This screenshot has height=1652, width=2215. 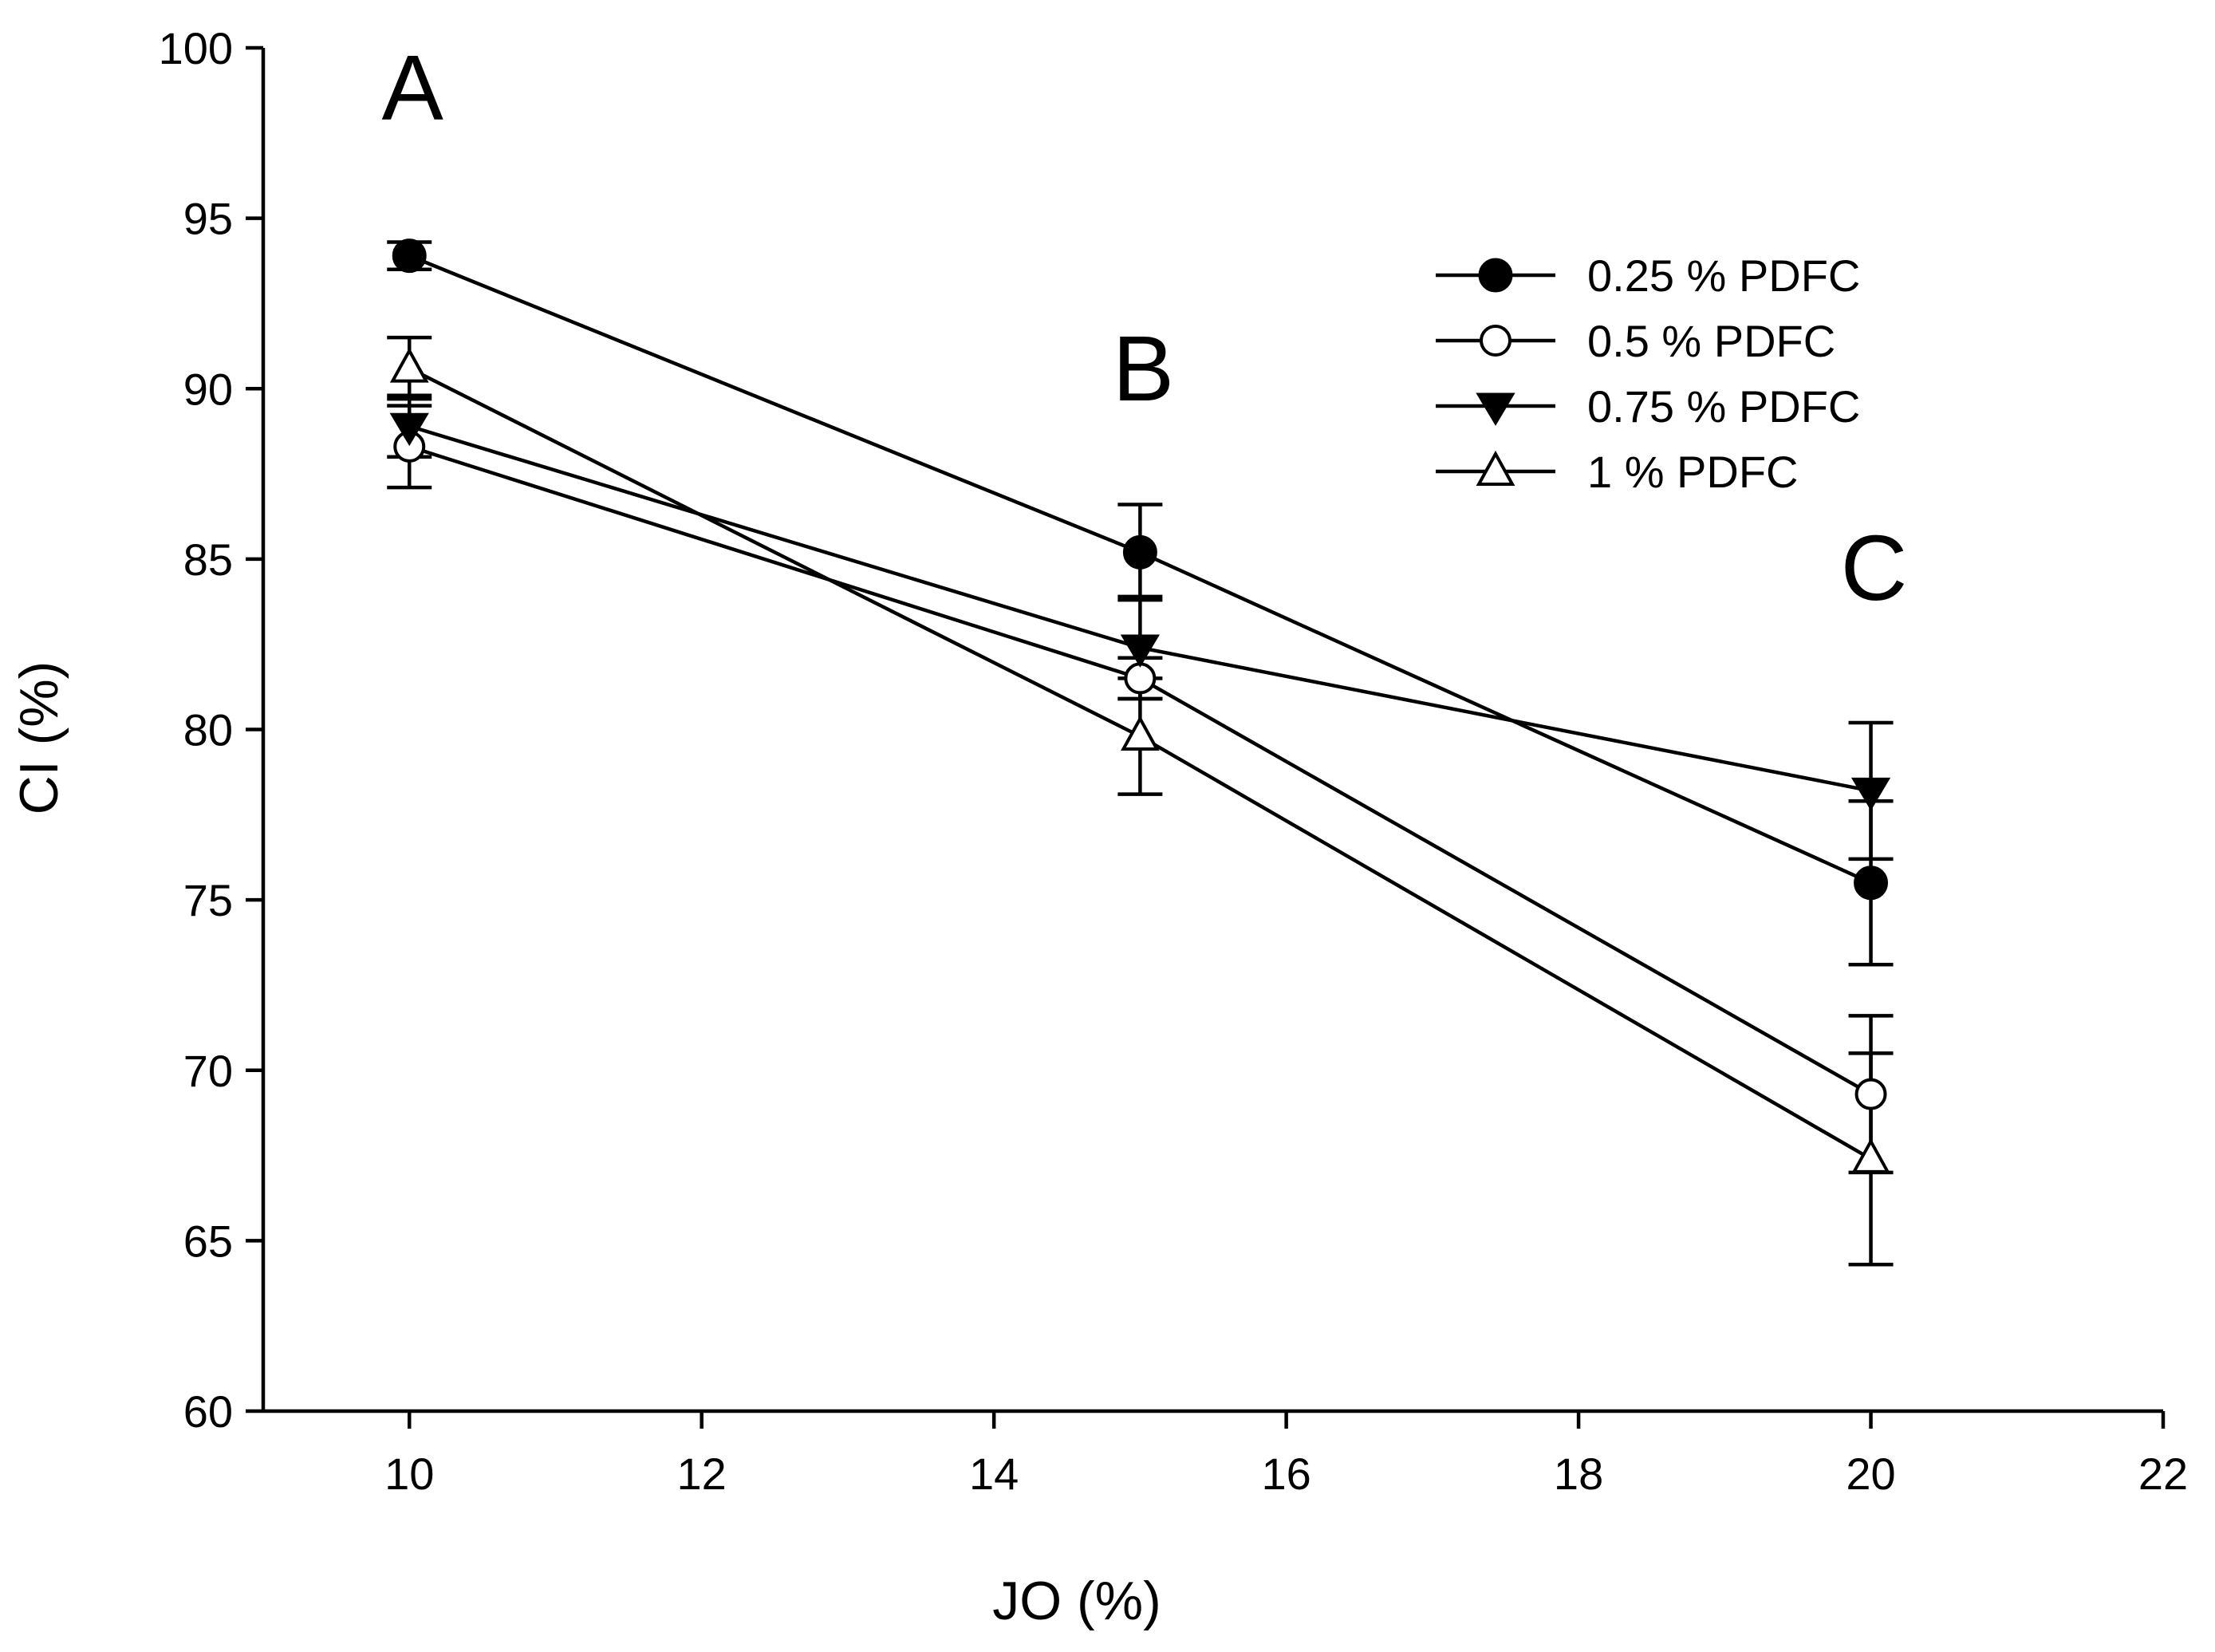 I want to click on legend-entry: 0.5 % PDFC, so click(x=1635, y=341).